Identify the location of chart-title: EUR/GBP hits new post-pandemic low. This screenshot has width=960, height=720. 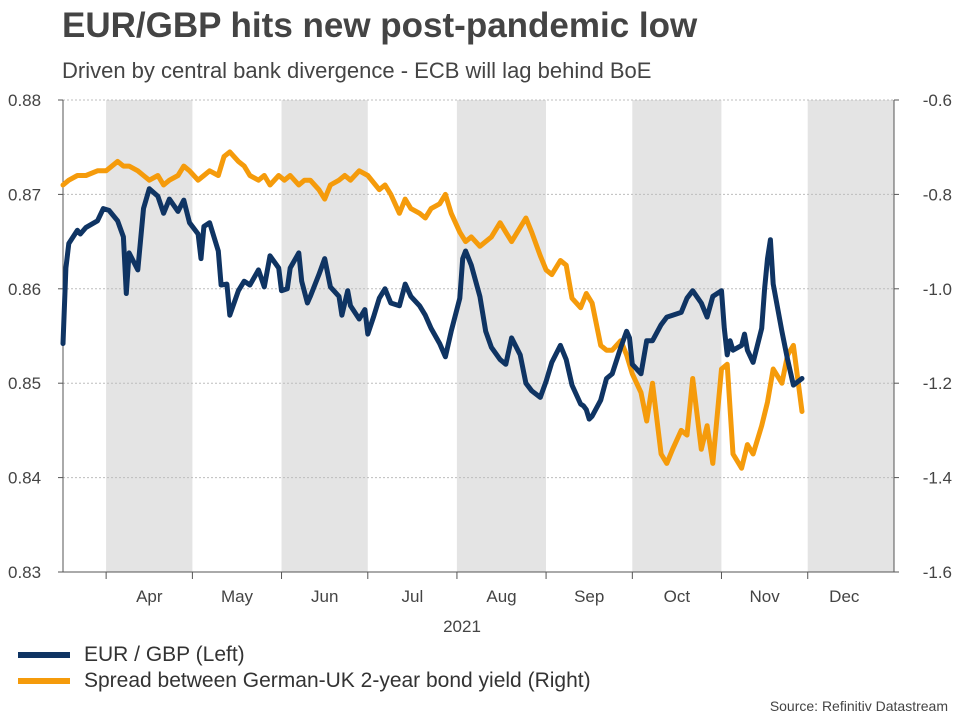
(380, 25).